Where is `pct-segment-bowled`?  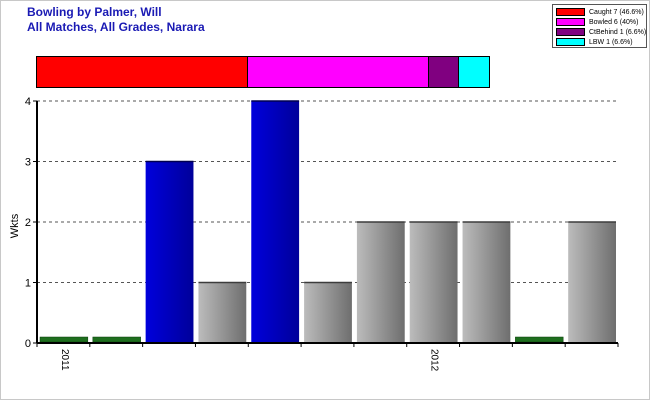 pct-segment-bowled is located at coordinates (338, 72).